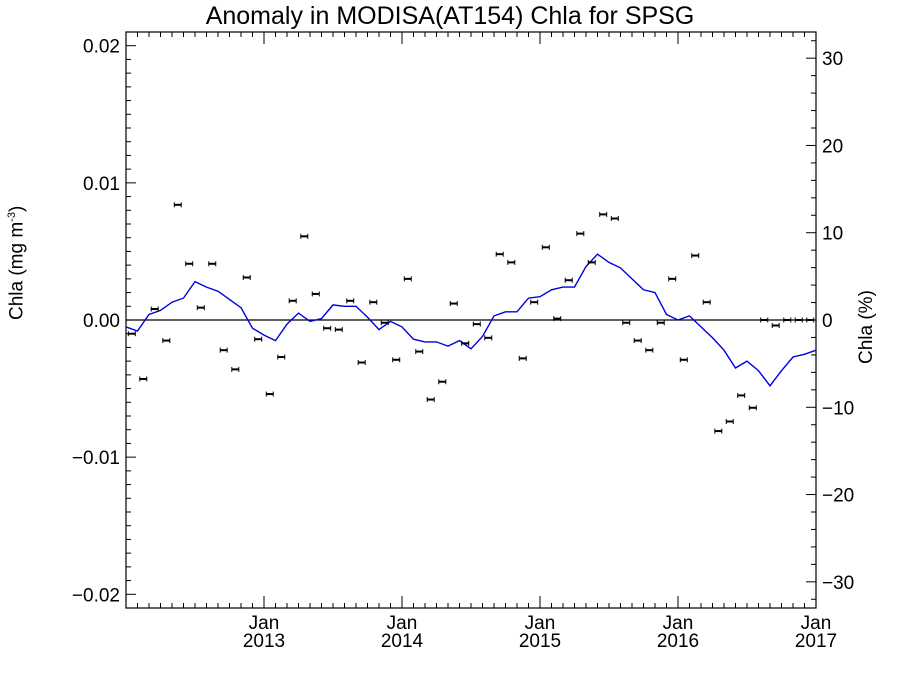  I want to click on x-tick-year-label: 2013, so click(264, 641).